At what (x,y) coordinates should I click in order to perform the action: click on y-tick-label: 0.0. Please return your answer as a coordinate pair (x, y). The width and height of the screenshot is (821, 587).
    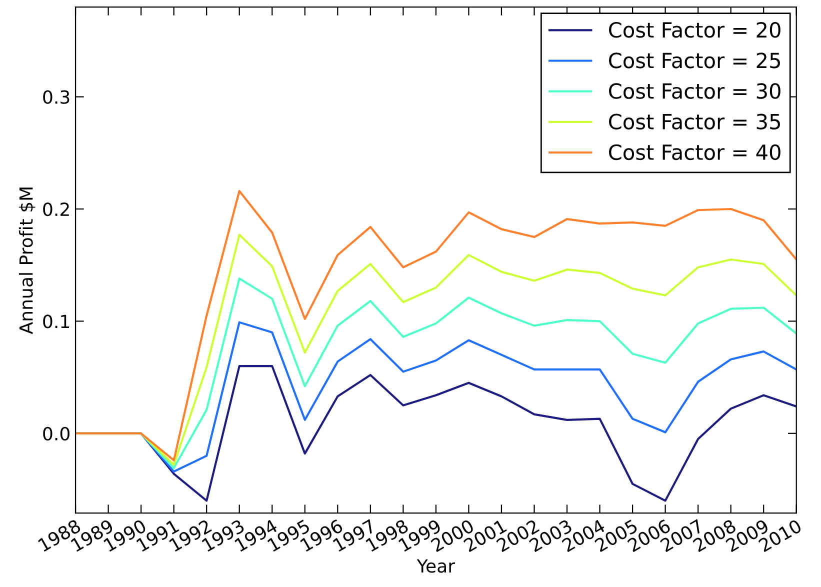
    Looking at the image, I should click on (56, 433).